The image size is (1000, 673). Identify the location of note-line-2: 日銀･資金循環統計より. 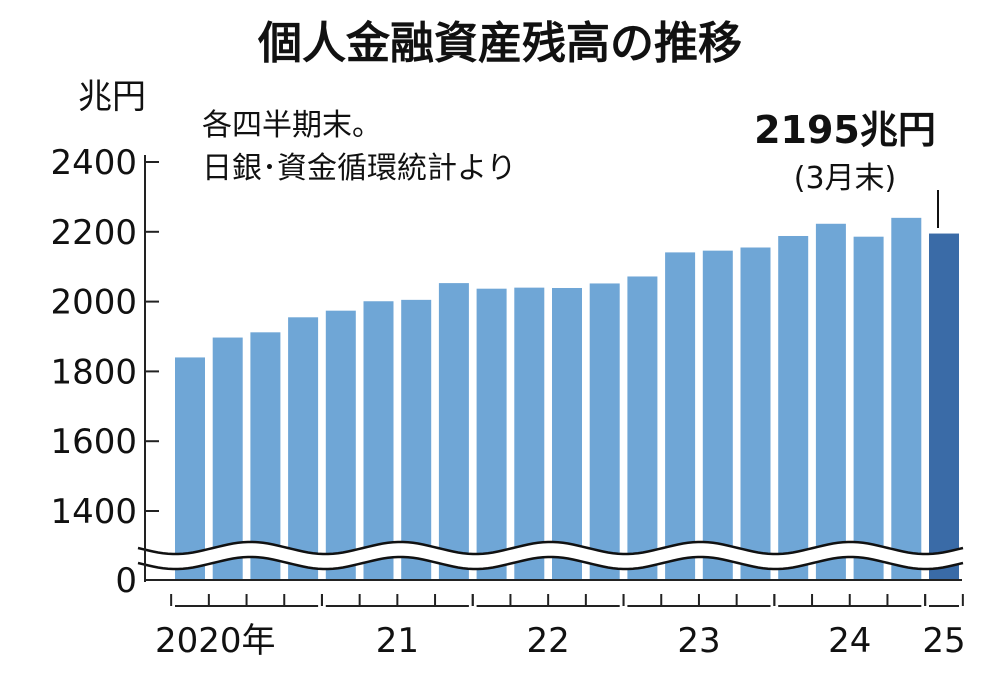
(359, 168).